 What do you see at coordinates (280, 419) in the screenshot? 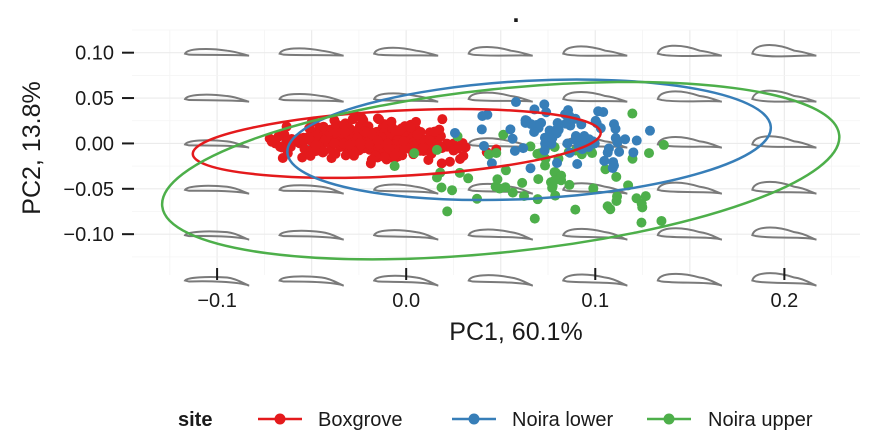
I see `legend-key-boxgrove-point` at bounding box center [280, 419].